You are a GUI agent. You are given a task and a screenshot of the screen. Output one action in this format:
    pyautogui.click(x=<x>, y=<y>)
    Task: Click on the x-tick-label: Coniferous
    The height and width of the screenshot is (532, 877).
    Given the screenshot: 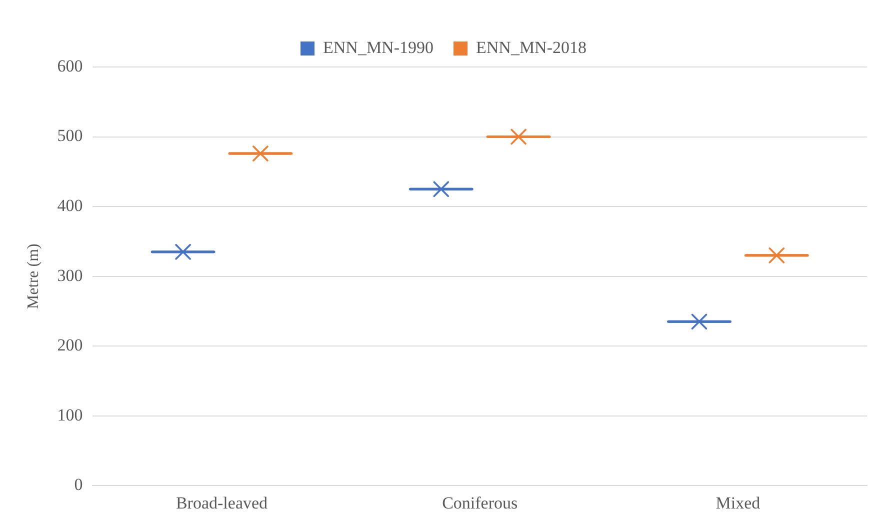 What is the action you would take?
    pyautogui.click(x=480, y=502)
    